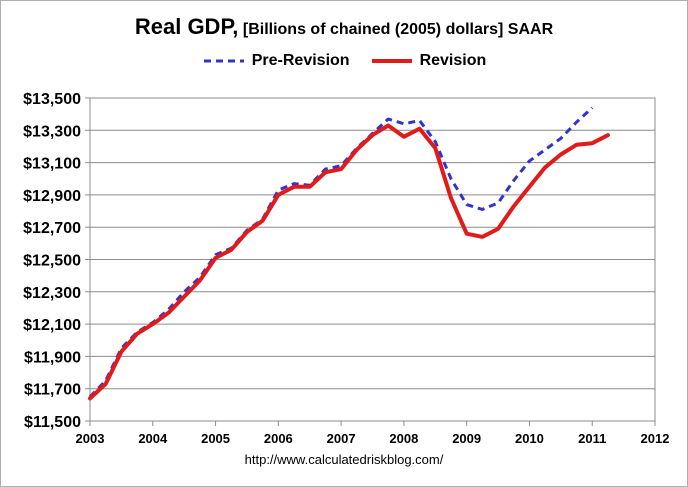 This screenshot has width=688, height=487. Describe the element at coordinates (655, 438) in the screenshot. I see `x-tick-label: 2012` at that location.